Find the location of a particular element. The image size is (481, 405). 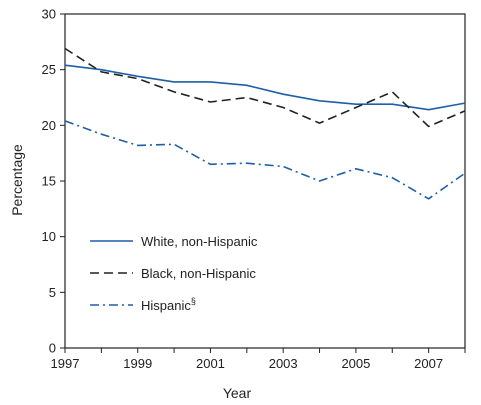

y-tick-label: 15 is located at coordinates (49, 181).